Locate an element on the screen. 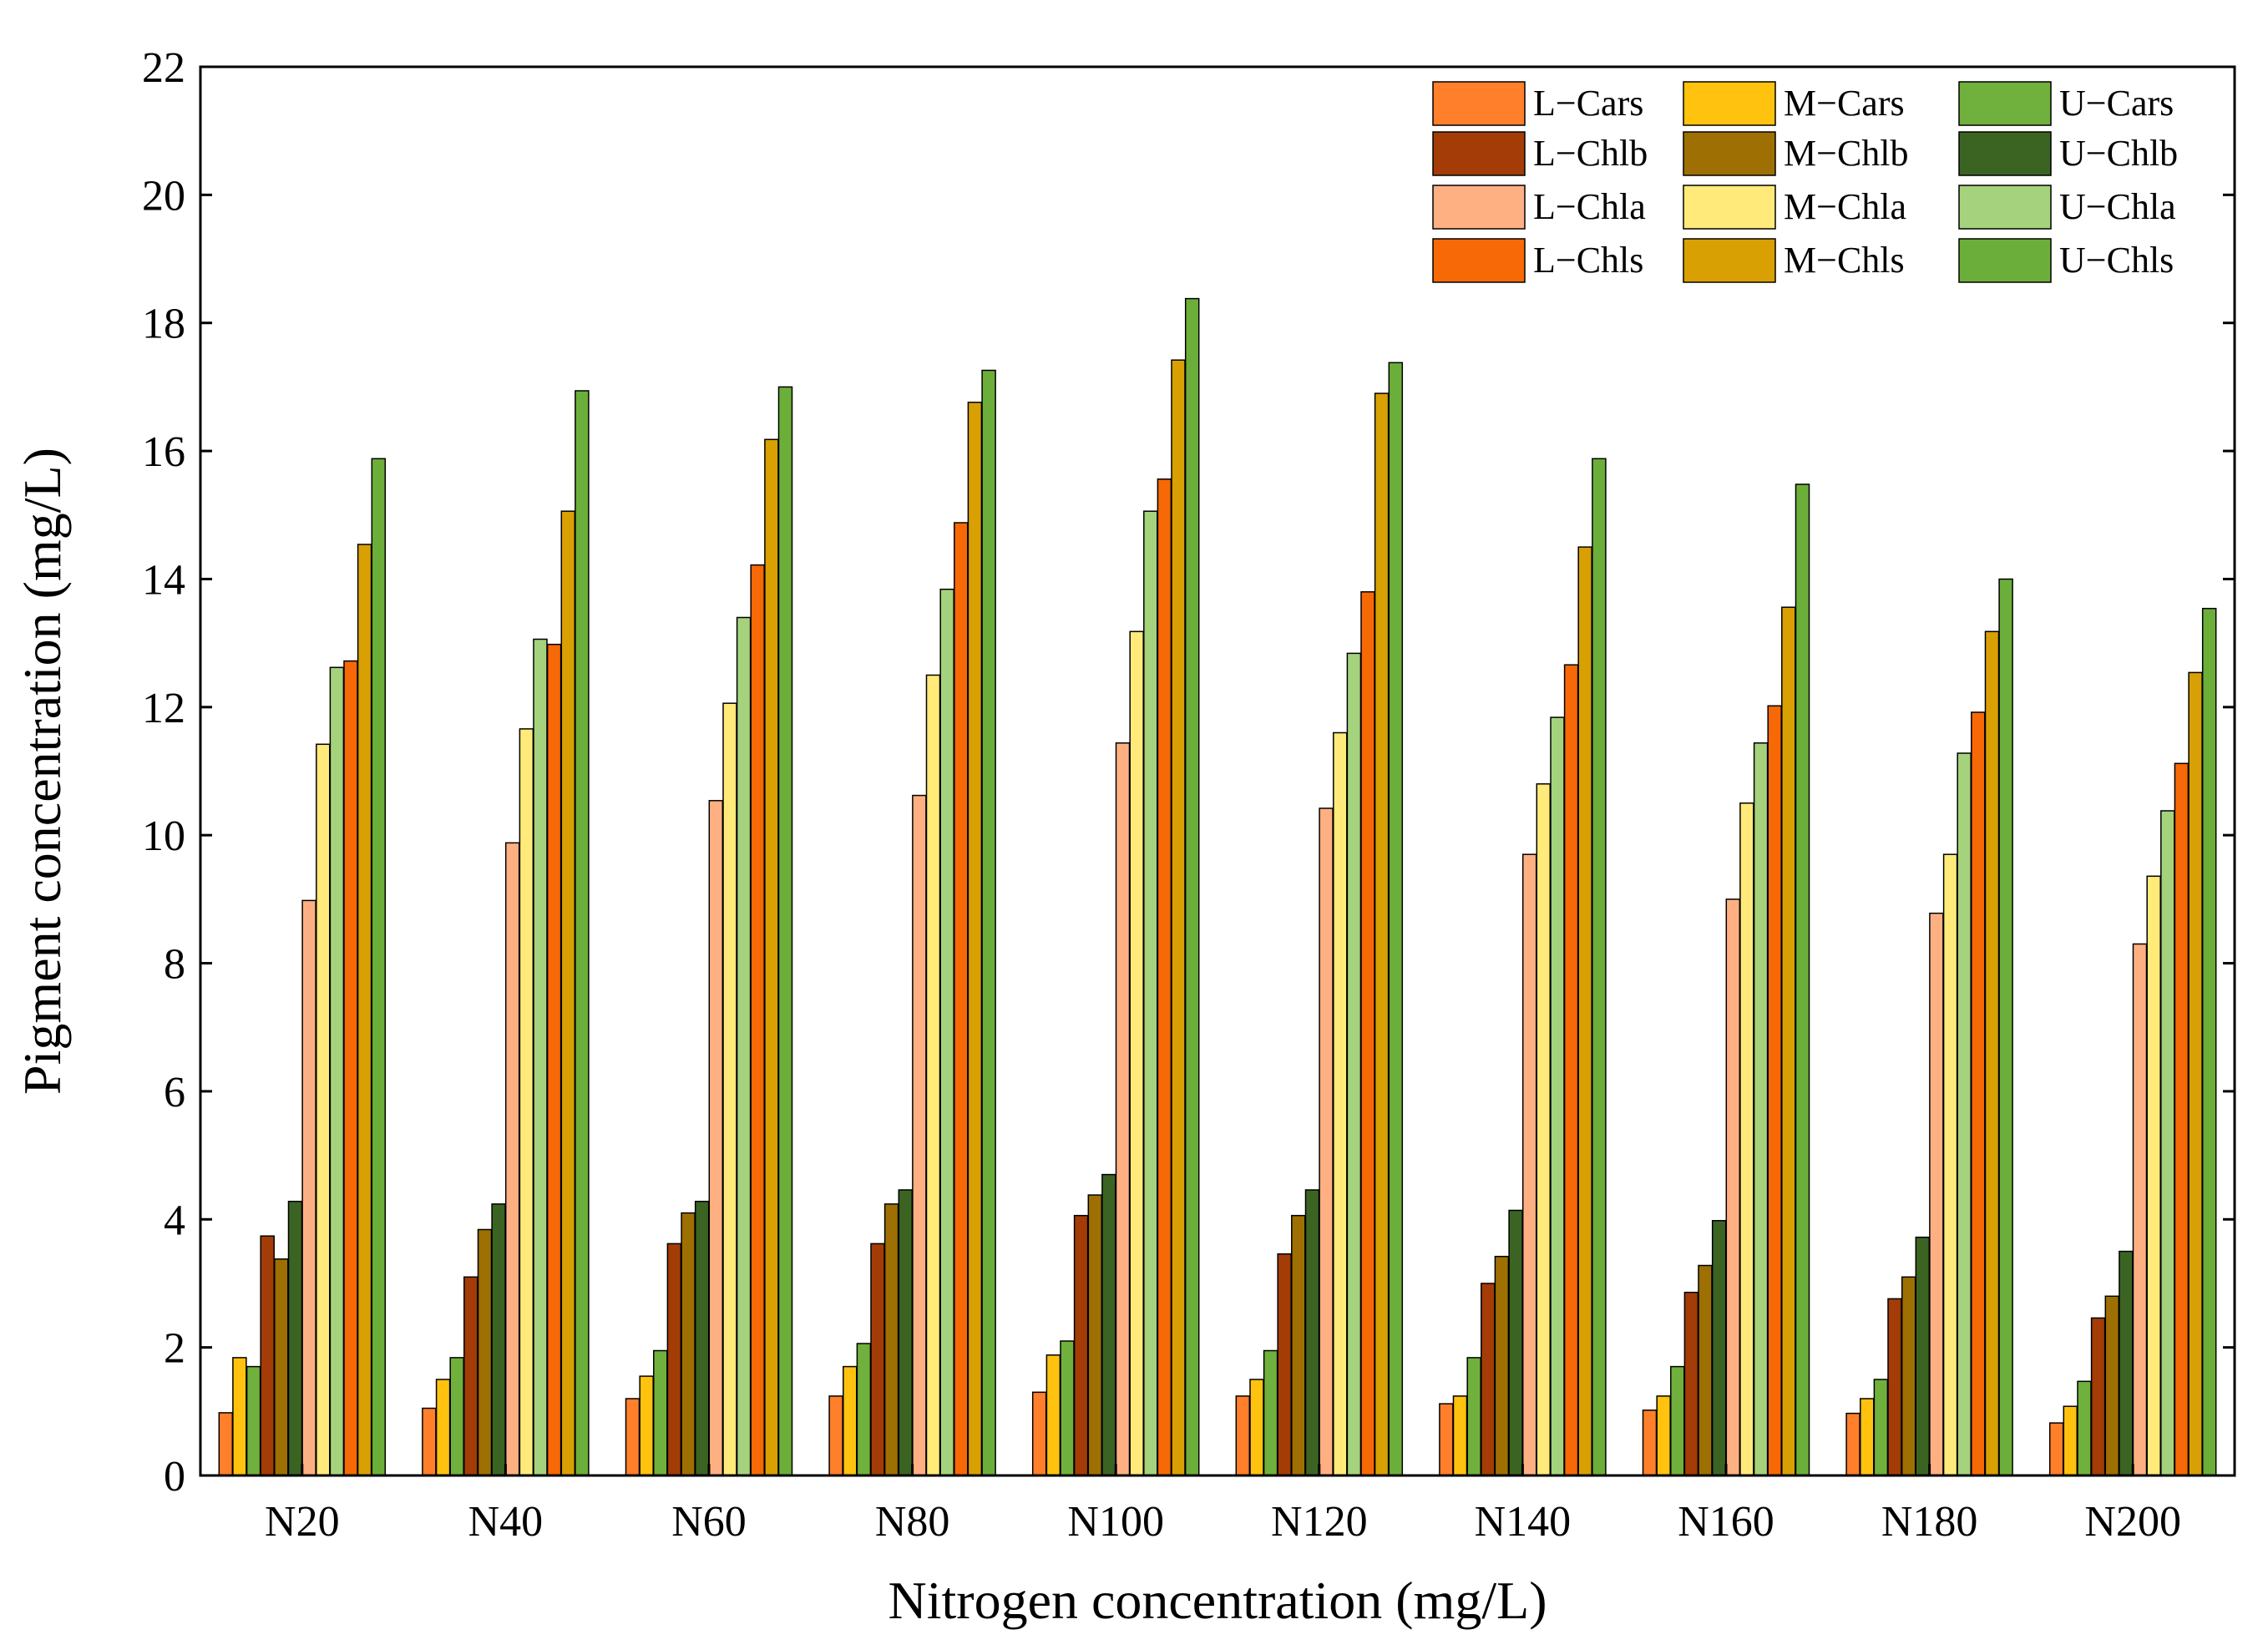 This screenshot has height=1650, width=2268. bar-n60-l-cars is located at coordinates (632, 1437).